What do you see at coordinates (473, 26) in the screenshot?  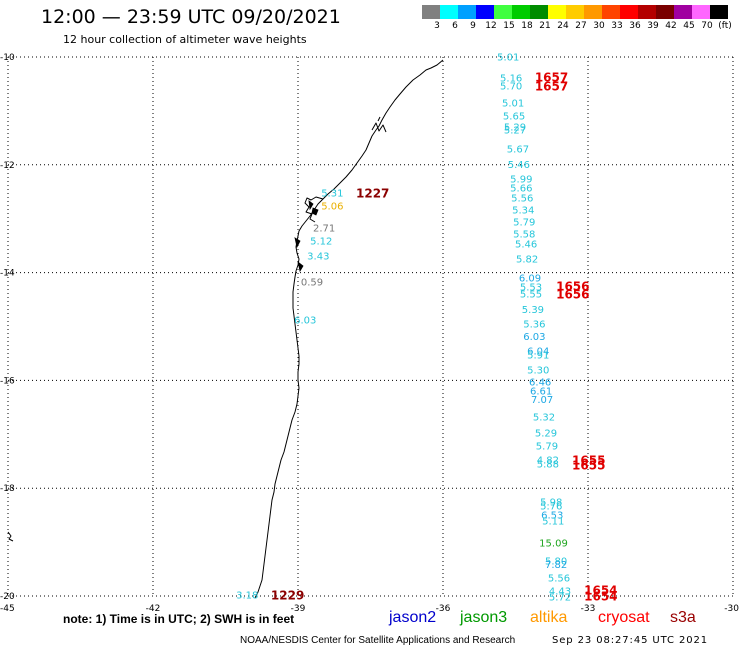 I see `color-scale-label: 9` at bounding box center [473, 26].